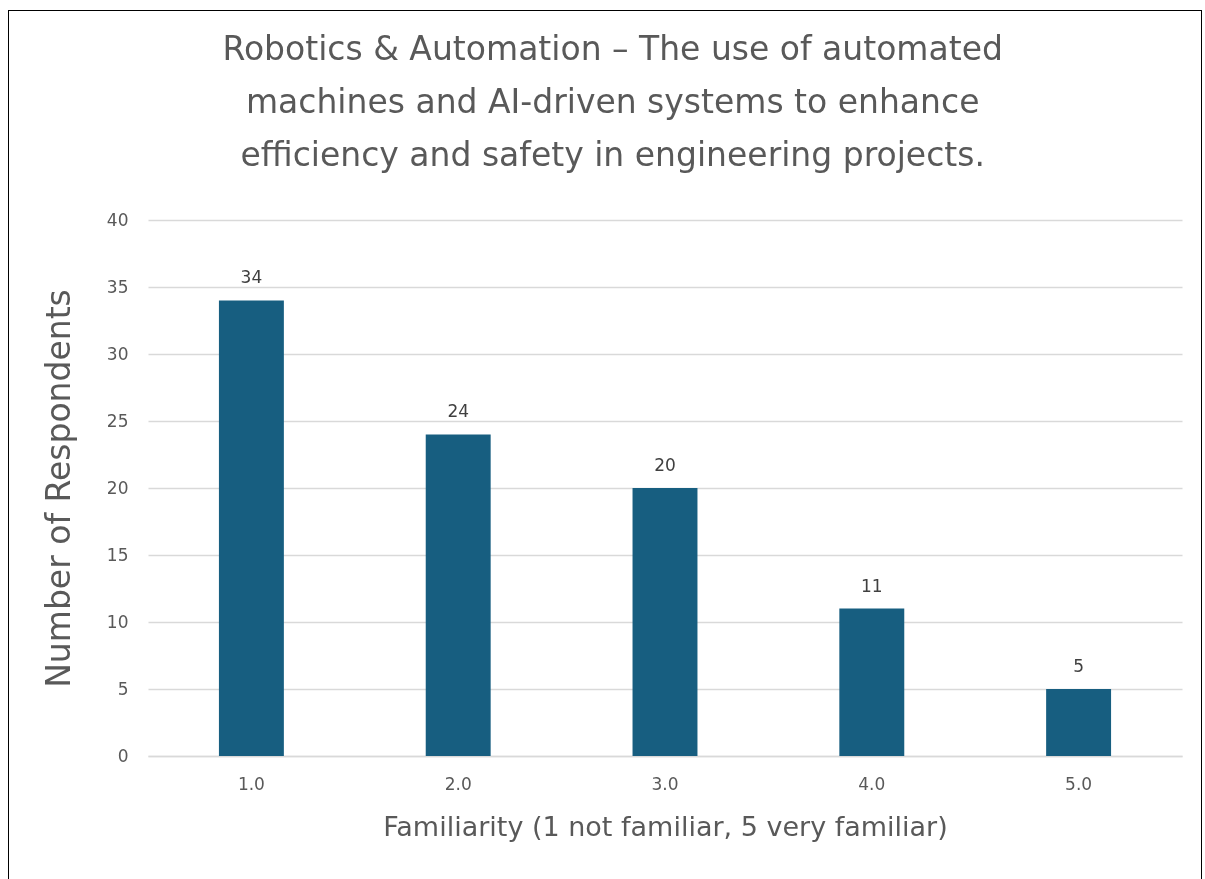  I want to click on data-label: 11, so click(871, 585).